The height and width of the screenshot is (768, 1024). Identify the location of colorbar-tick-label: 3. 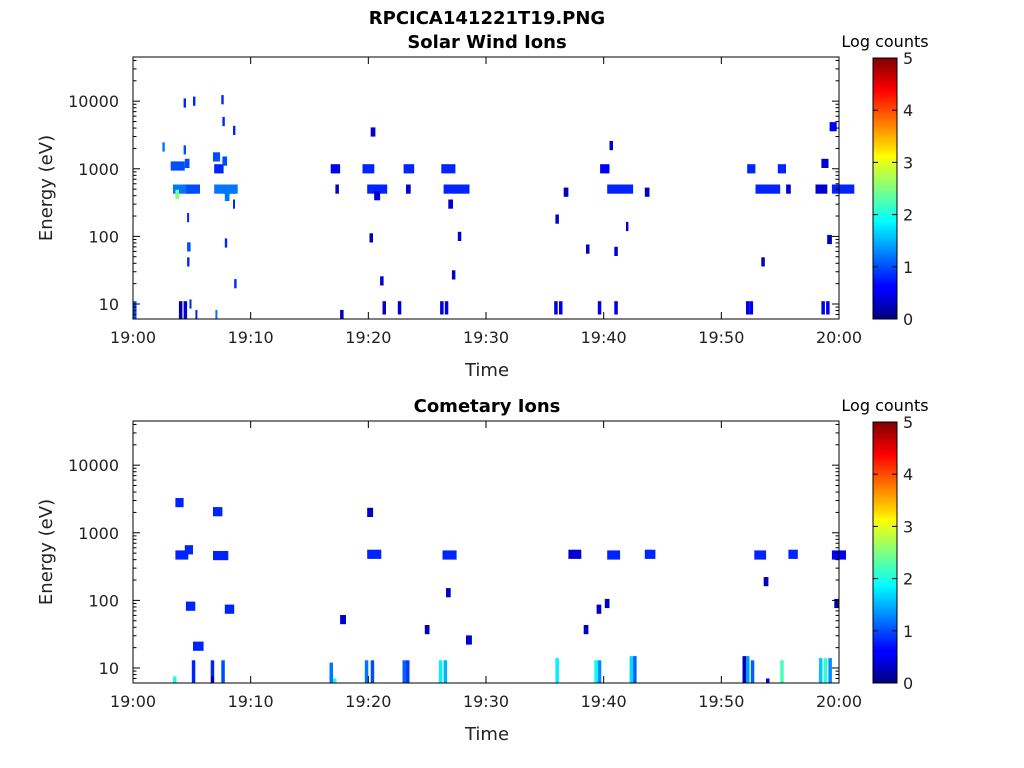
(908, 162).